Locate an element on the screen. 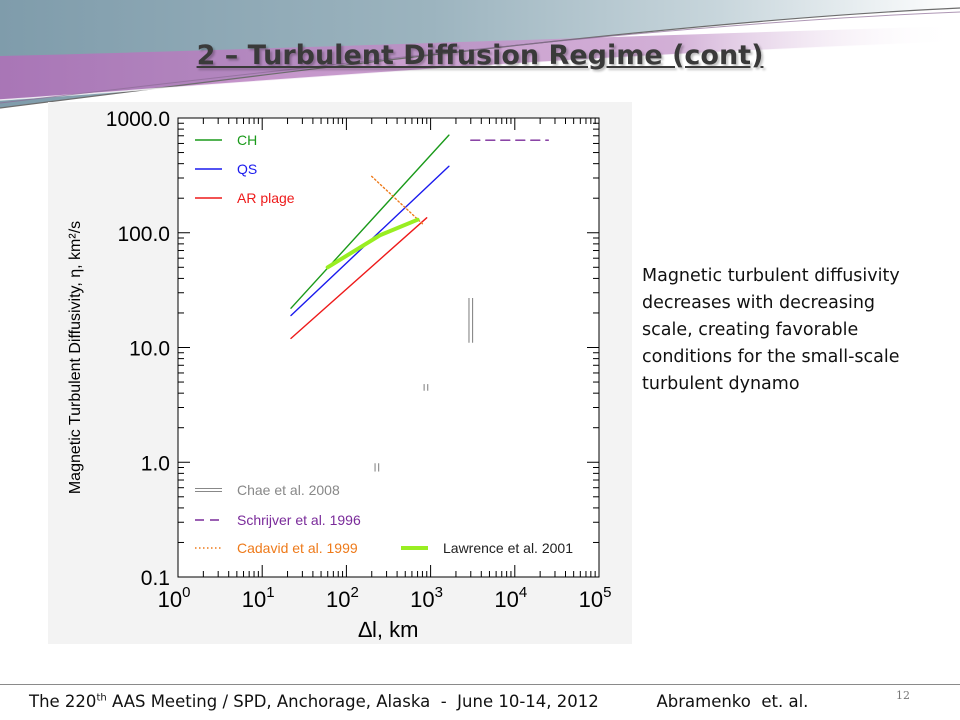 The width and height of the screenshot is (960, 720). slide-title: 2 – Turbulent Diffusion Regime (cont) is located at coordinates (480, 55).